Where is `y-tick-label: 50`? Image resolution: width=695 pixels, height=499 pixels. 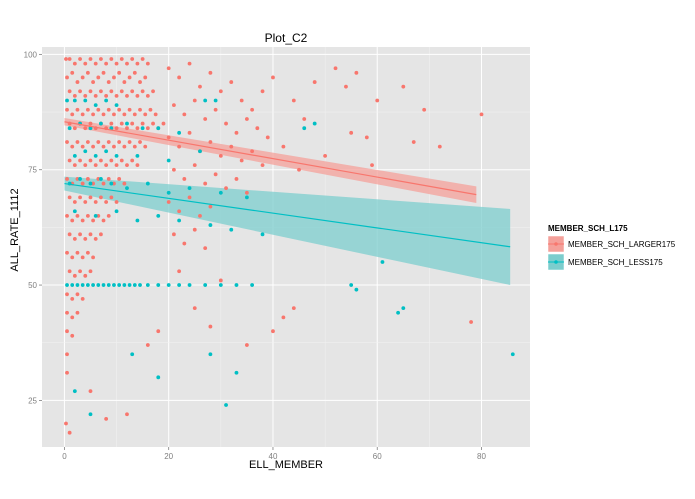 y-tick-label: 50 is located at coordinates (32, 285).